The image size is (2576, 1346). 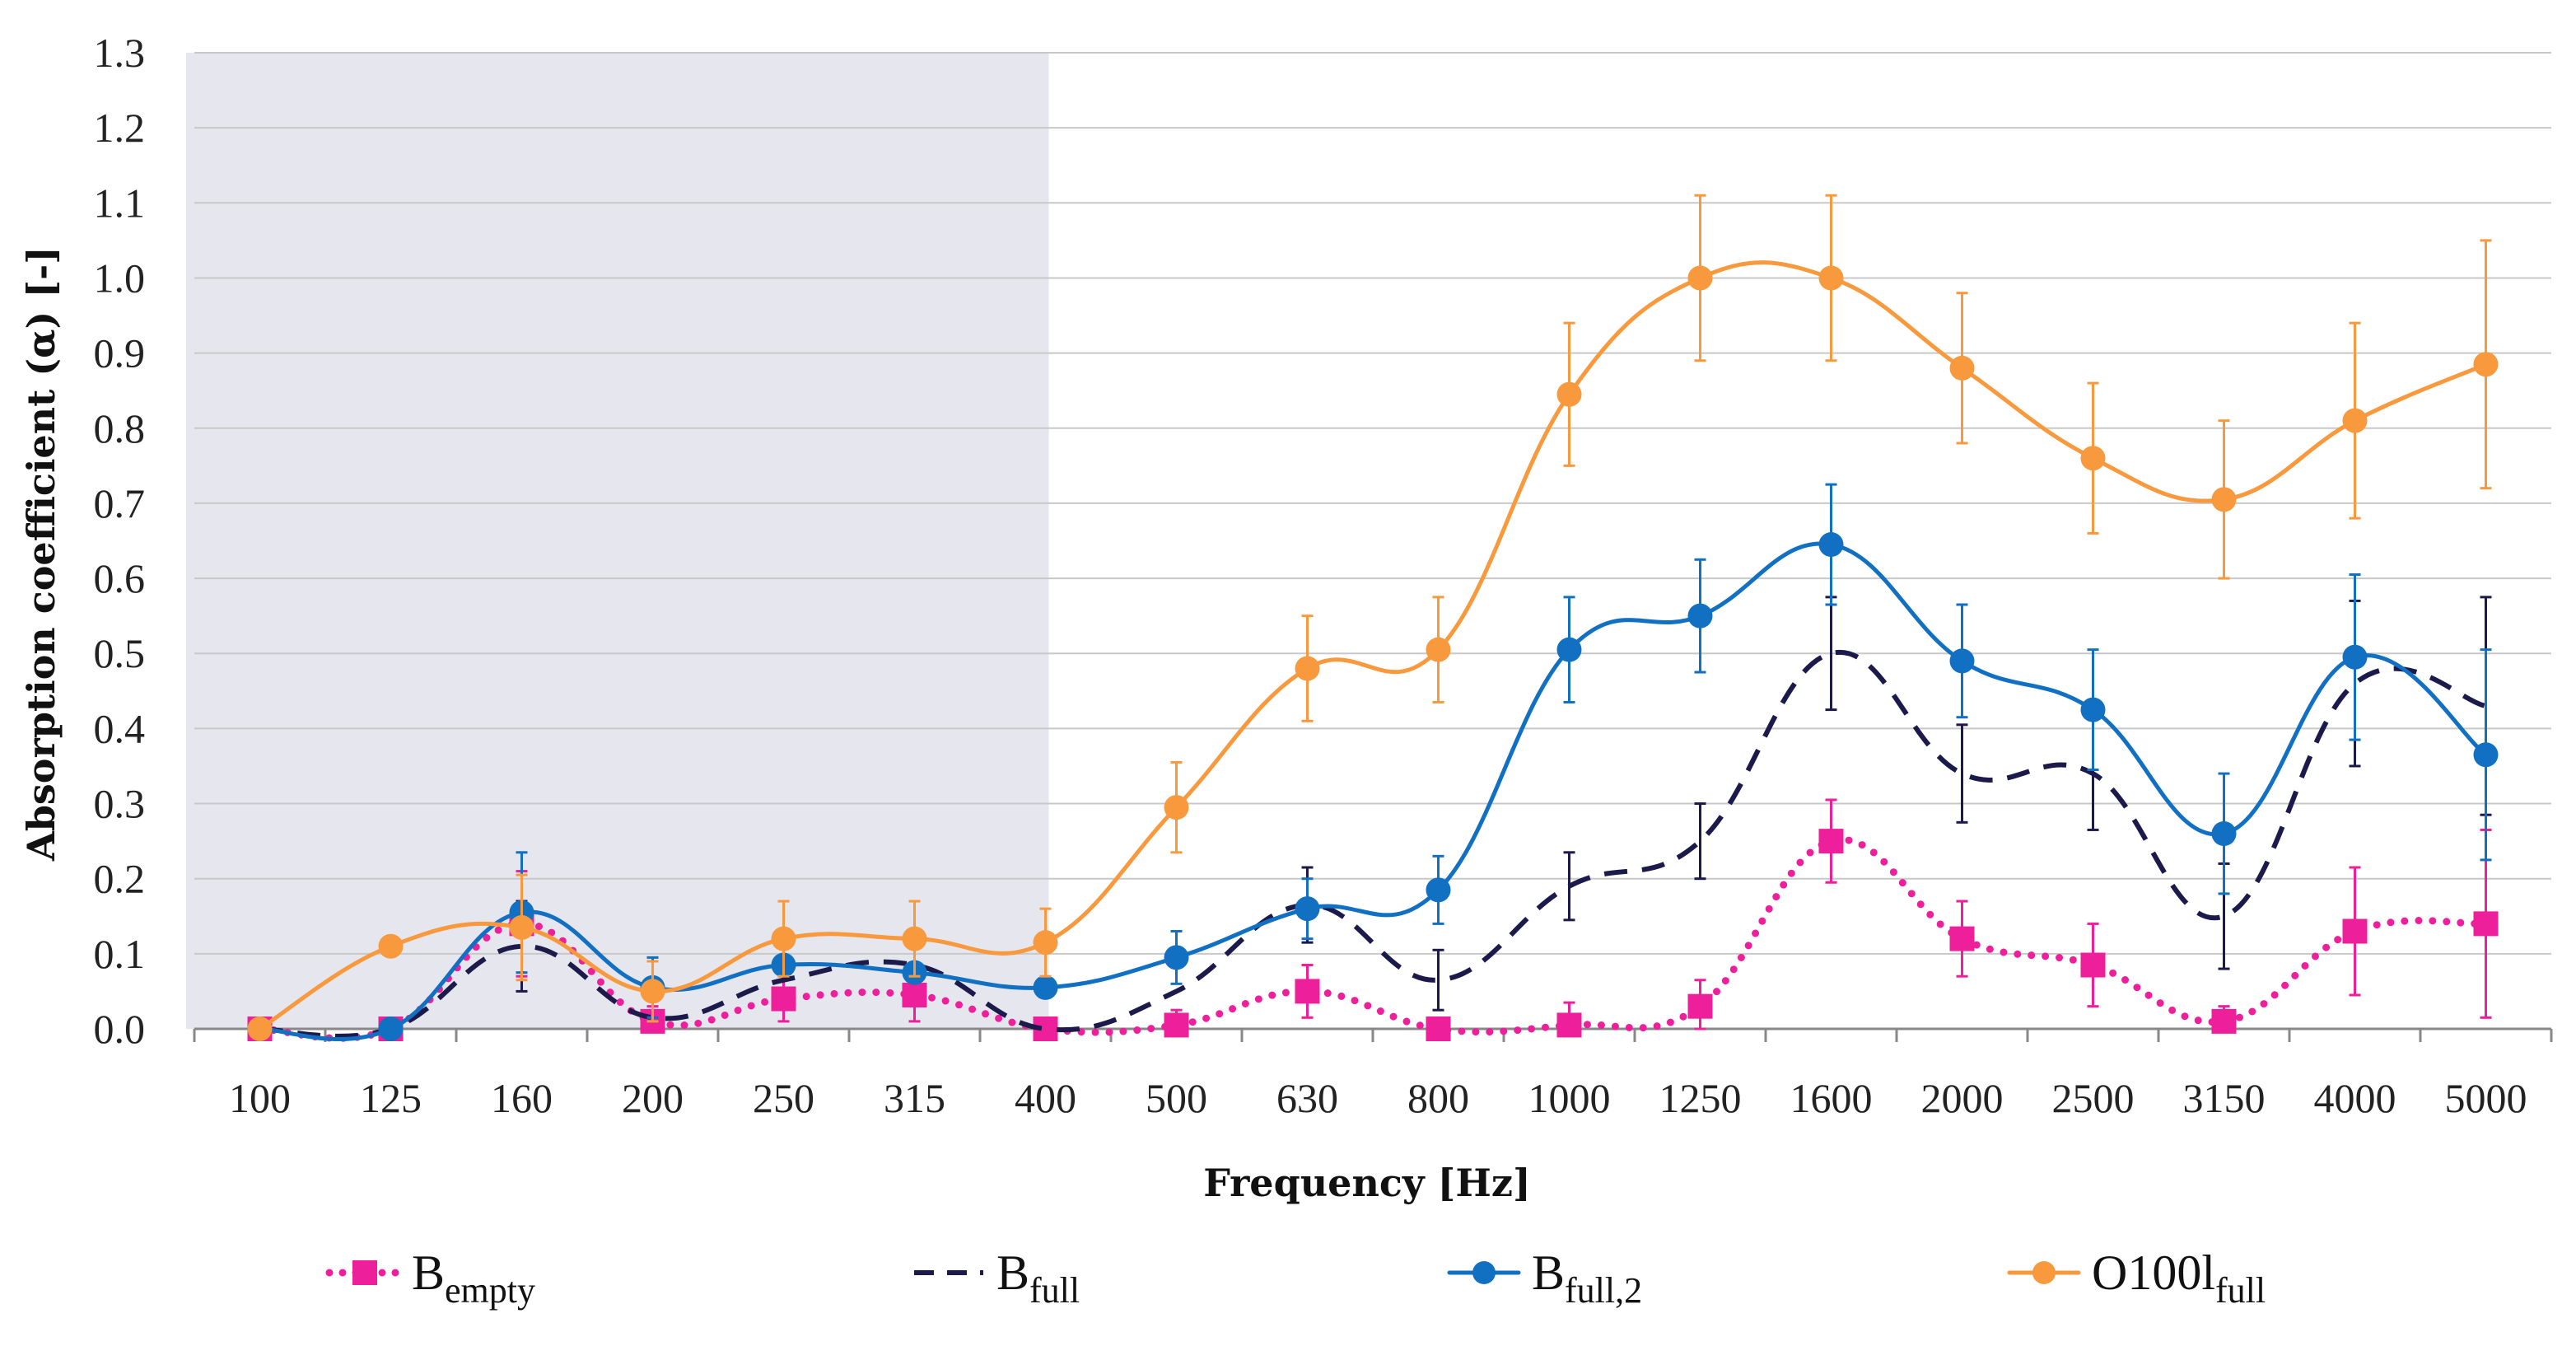 What do you see at coordinates (120, 653) in the screenshot?
I see `y-tick-label: 0.5` at bounding box center [120, 653].